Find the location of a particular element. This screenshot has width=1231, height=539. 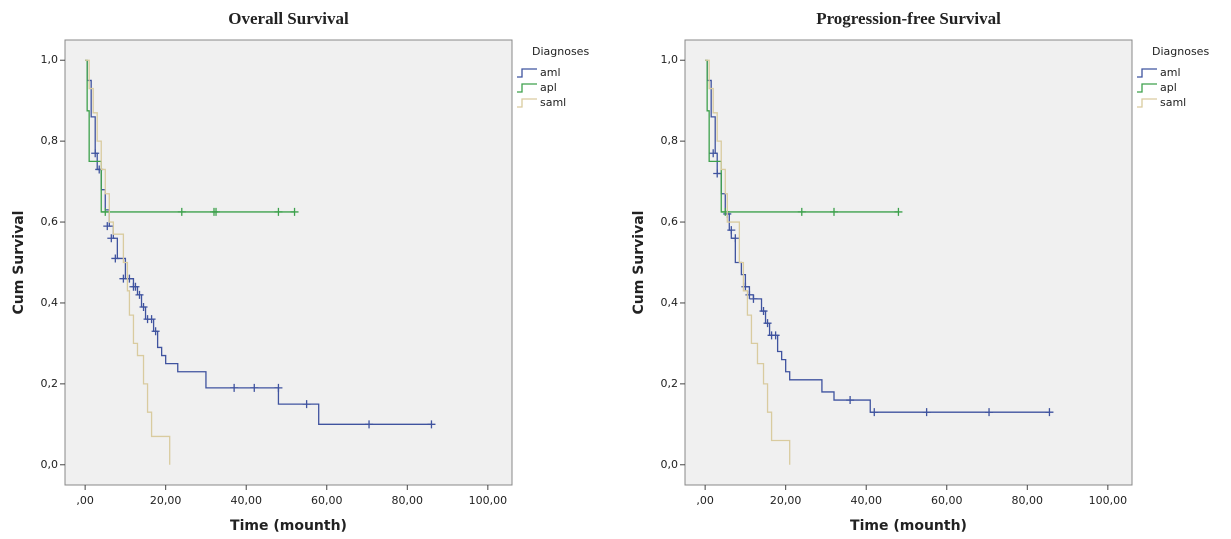

chart-title: Progression-free Survival is located at coordinates (908, 18).